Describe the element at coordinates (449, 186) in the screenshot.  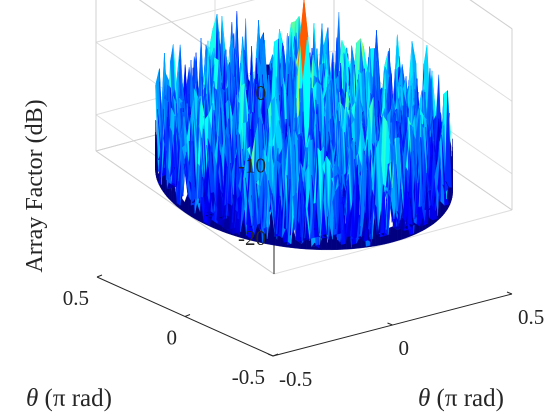
I see `surface-patch` at that location.